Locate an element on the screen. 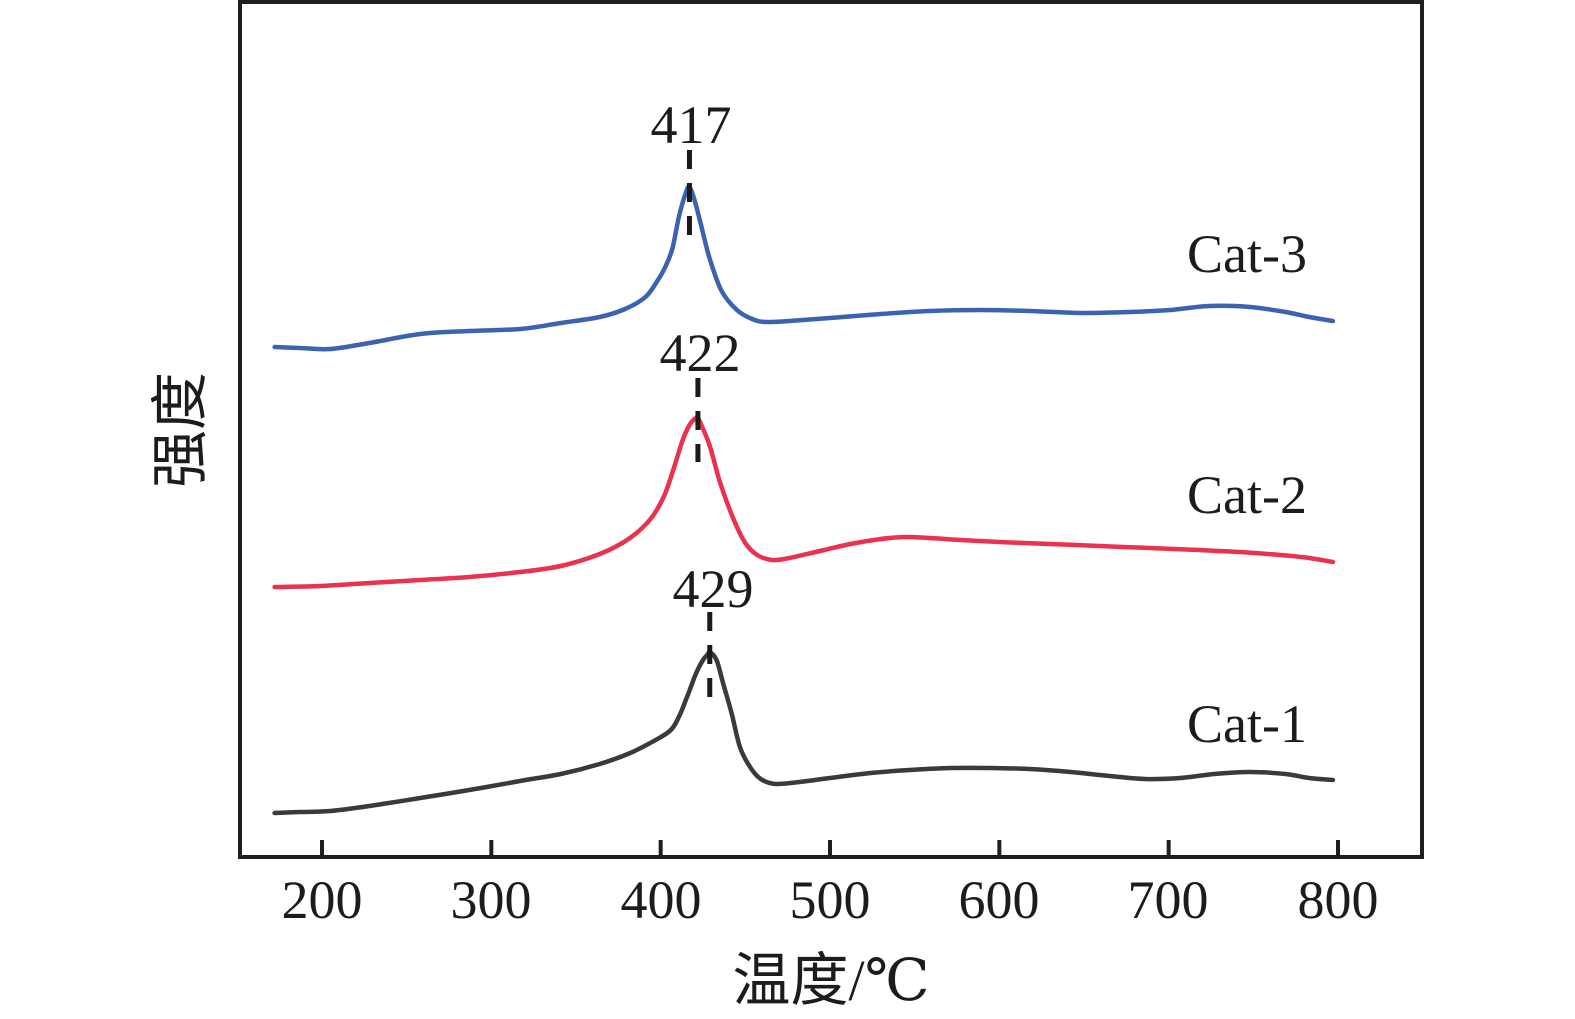 The width and height of the screenshot is (1575, 1019). x-tick-label-700: 700 is located at coordinates (1168, 900).